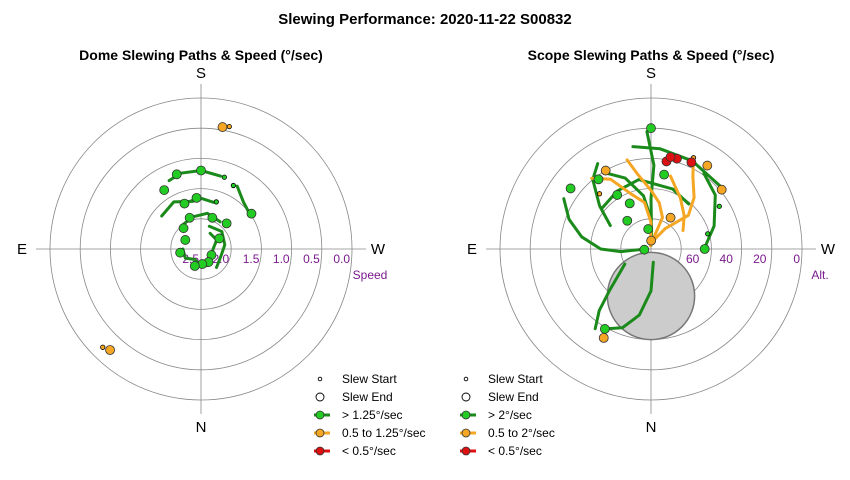 This screenshot has height=480, width=850. I want to click on legend-label: > 2°/sec, so click(510, 415).